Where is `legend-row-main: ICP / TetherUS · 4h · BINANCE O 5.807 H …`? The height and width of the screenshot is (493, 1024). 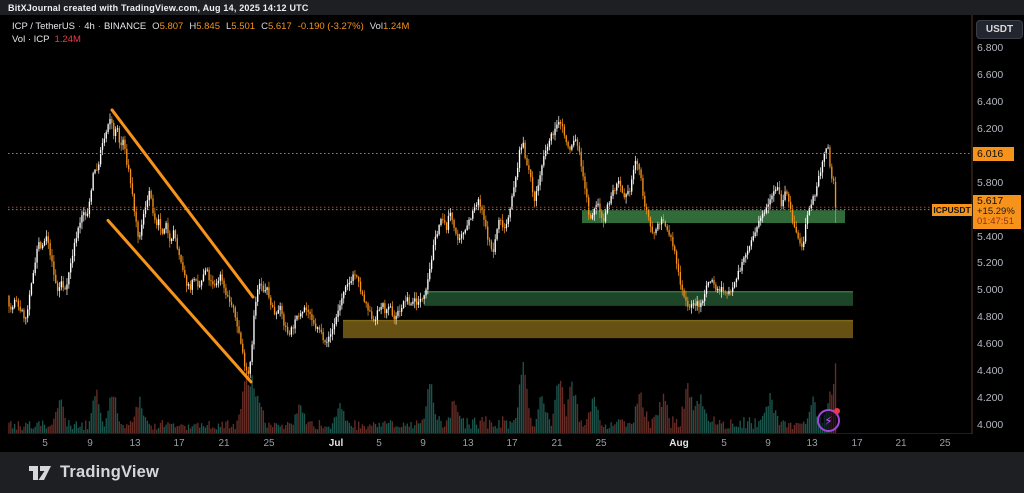 legend-row-main: ICP / TetherUS · 4h · BINANCE O 5.807 H … is located at coordinates (210, 27).